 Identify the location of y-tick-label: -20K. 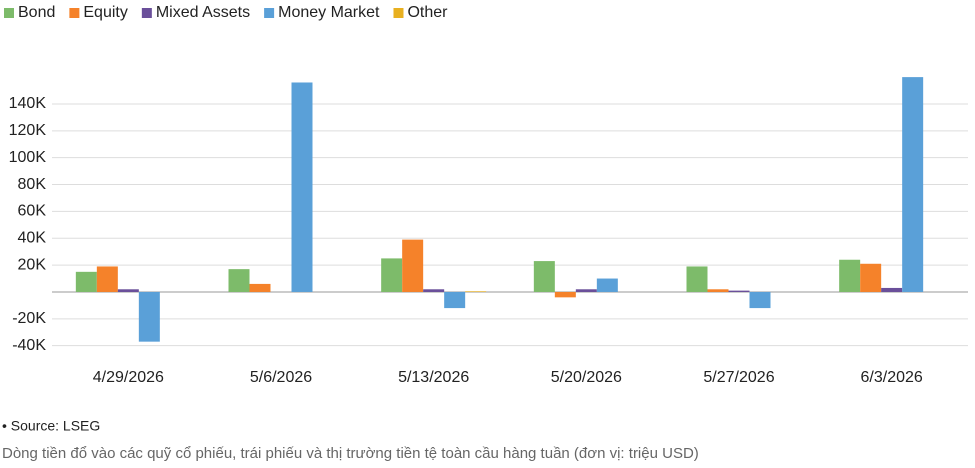
(29, 318).